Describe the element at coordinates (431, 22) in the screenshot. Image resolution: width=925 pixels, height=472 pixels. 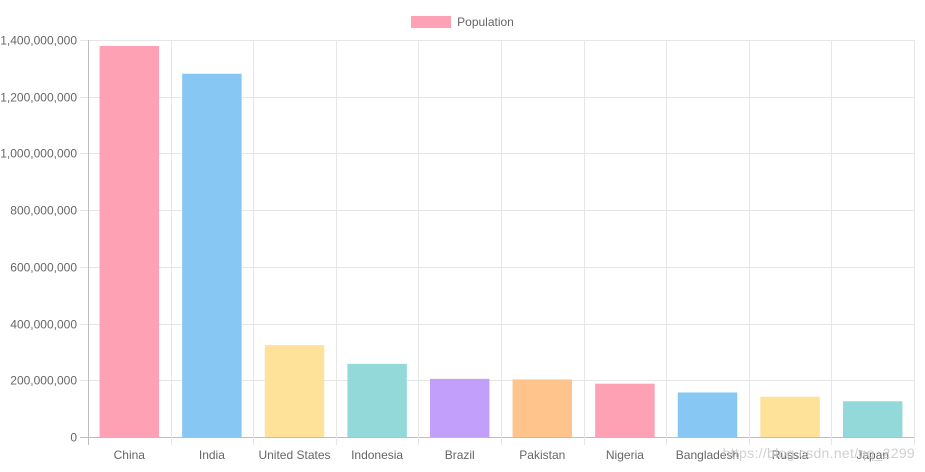
I see `legend-swatch` at that location.